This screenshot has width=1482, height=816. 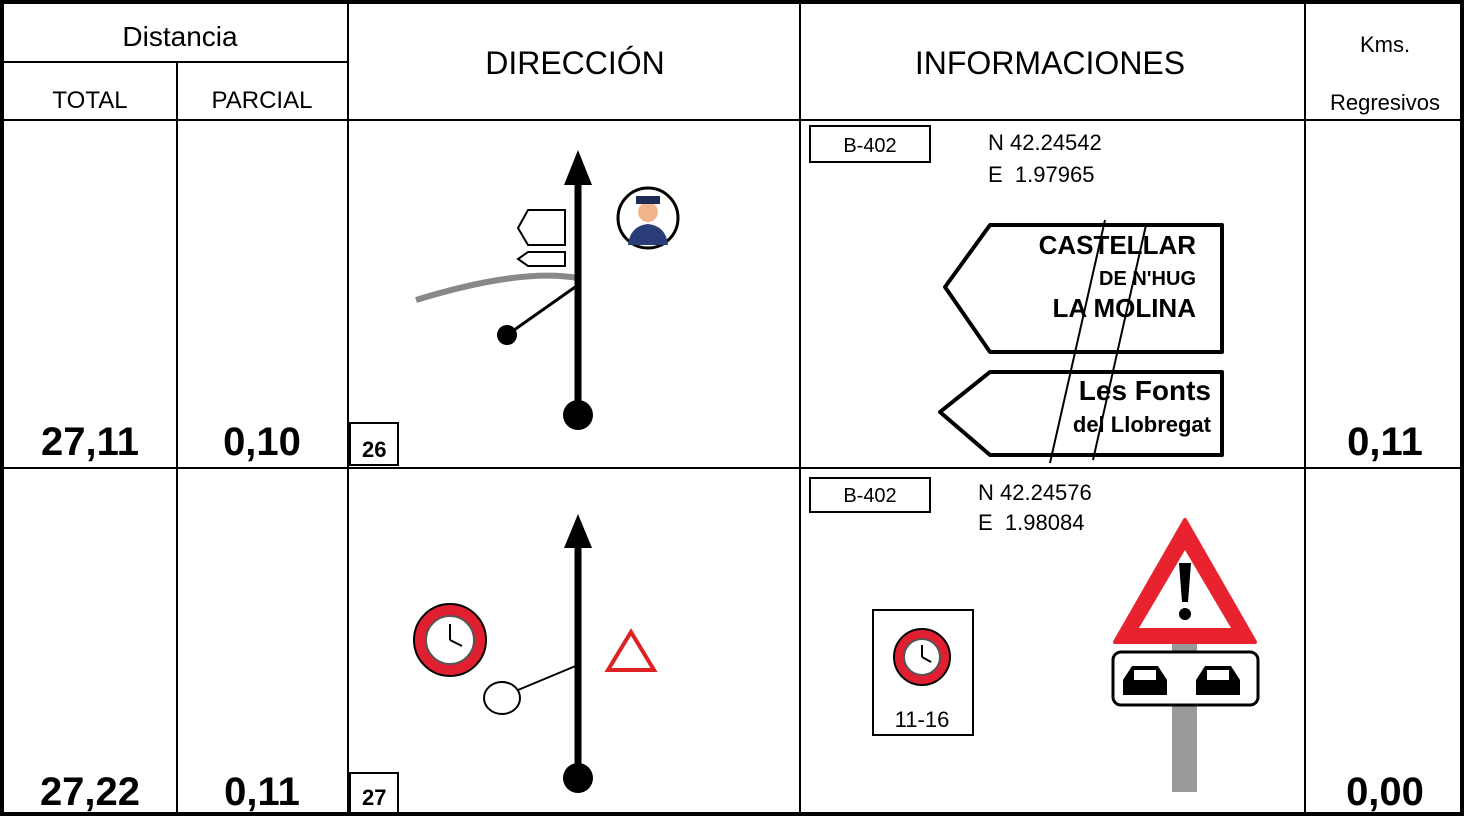 I want to click on kms-remaining: 0,00, so click(x=1385, y=792).